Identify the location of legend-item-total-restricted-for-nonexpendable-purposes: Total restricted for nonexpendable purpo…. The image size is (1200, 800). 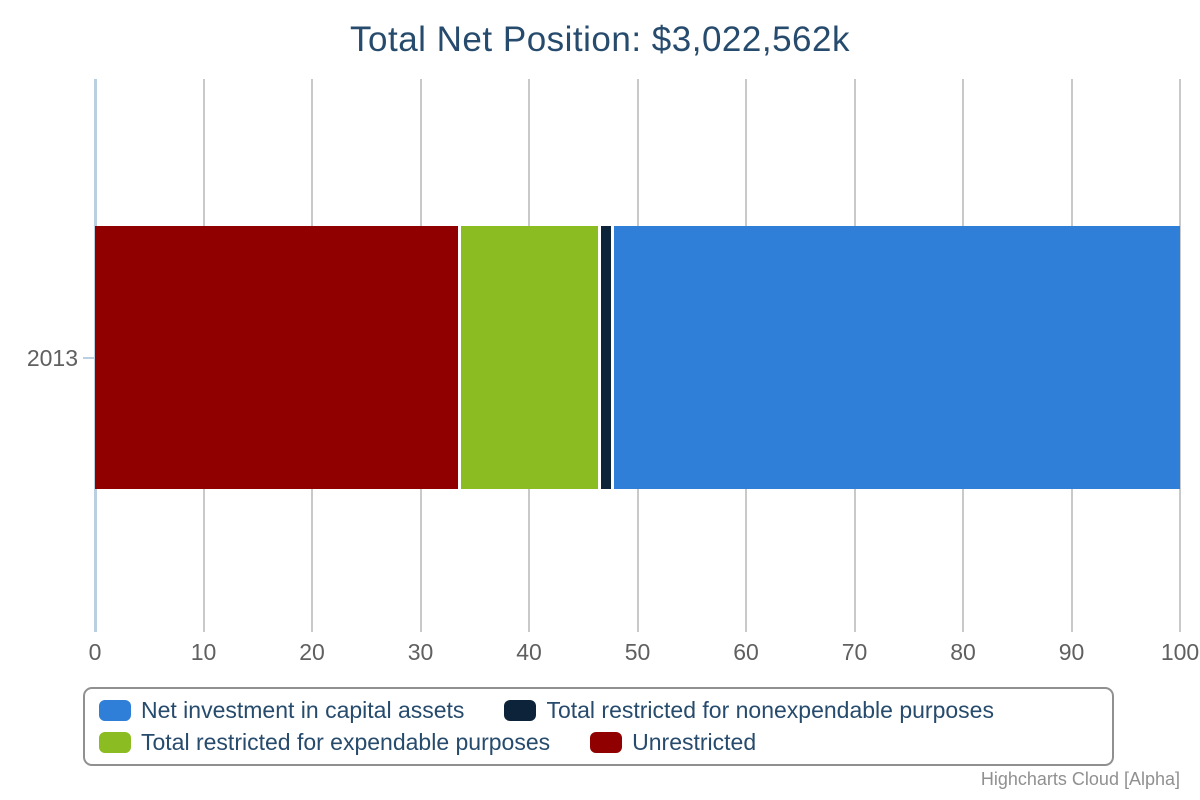
(749, 710).